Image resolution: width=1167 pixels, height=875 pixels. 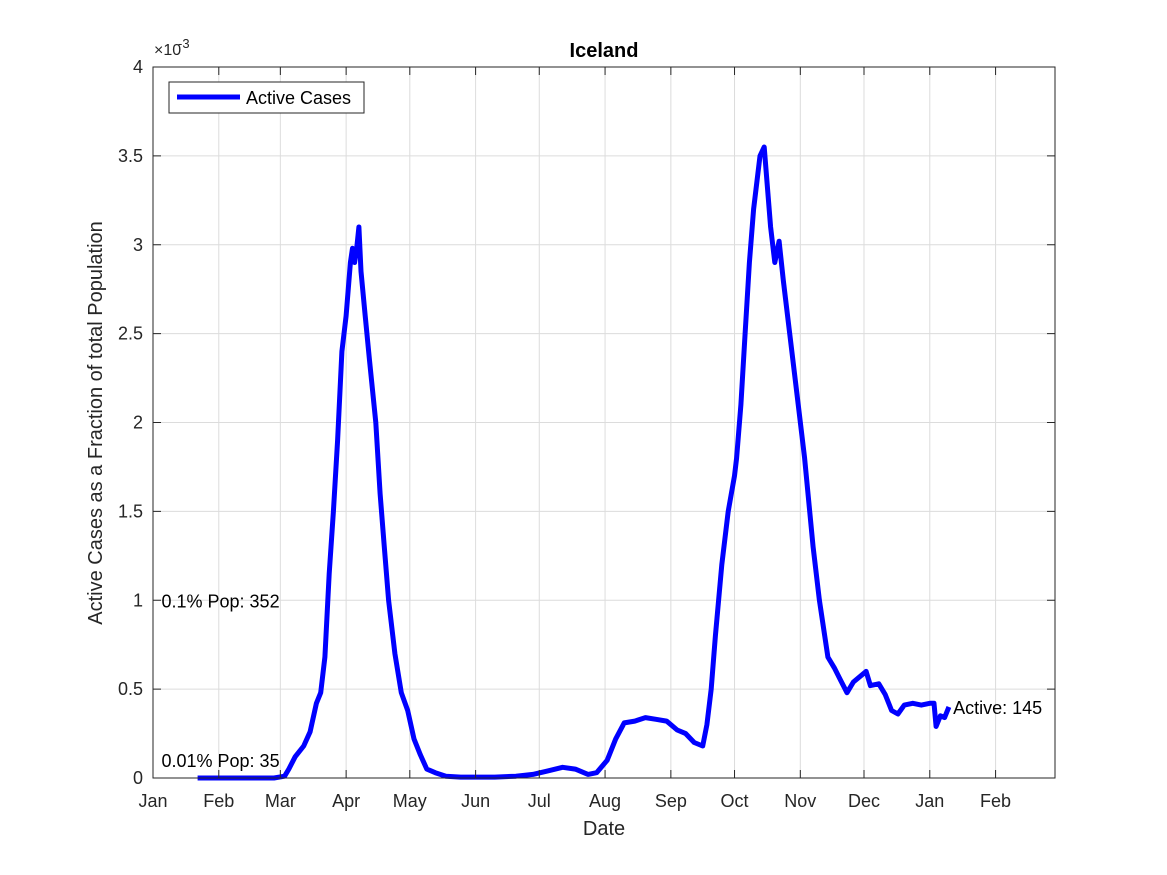 What do you see at coordinates (539, 801) in the screenshot?
I see `x-tick-label: Jul` at bounding box center [539, 801].